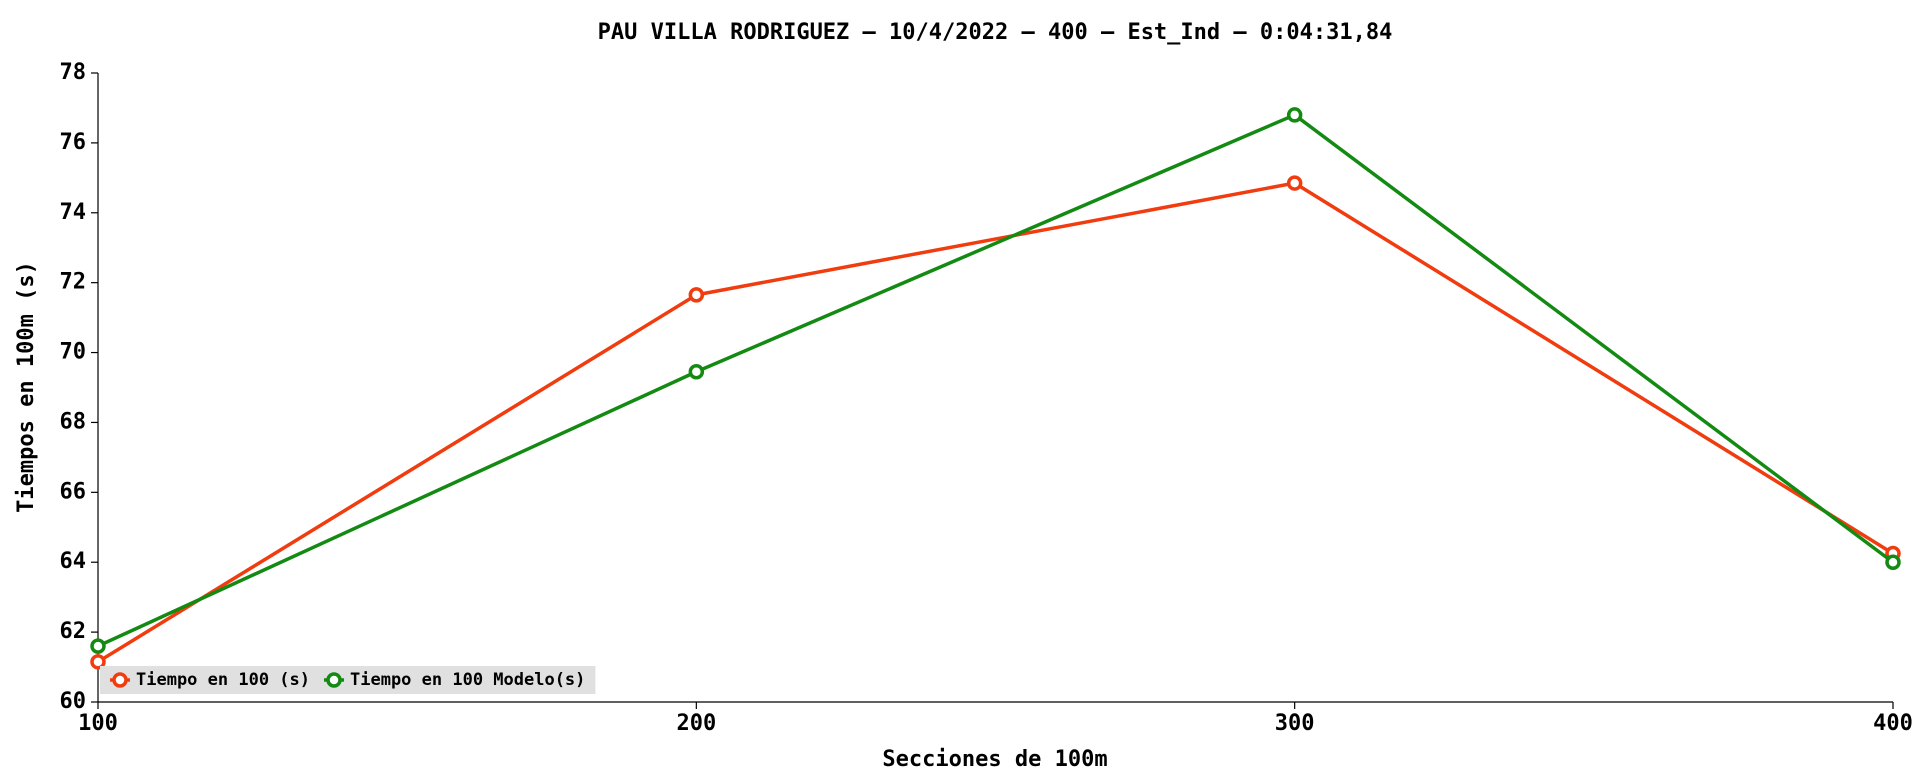 This screenshot has height=769, width=1915. What do you see at coordinates (73, 491) in the screenshot?
I see `y-tick-label: 66` at bounding box center [73, 491].